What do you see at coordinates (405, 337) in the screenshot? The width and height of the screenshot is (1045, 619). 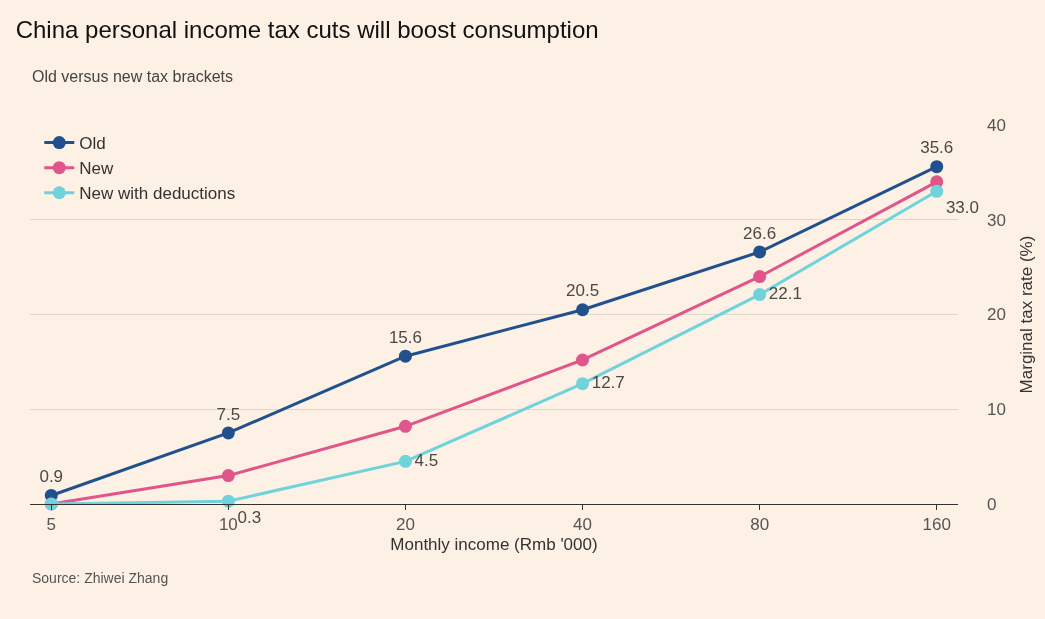 I see `data-label: 15.6` at bounding box center [405, 337].